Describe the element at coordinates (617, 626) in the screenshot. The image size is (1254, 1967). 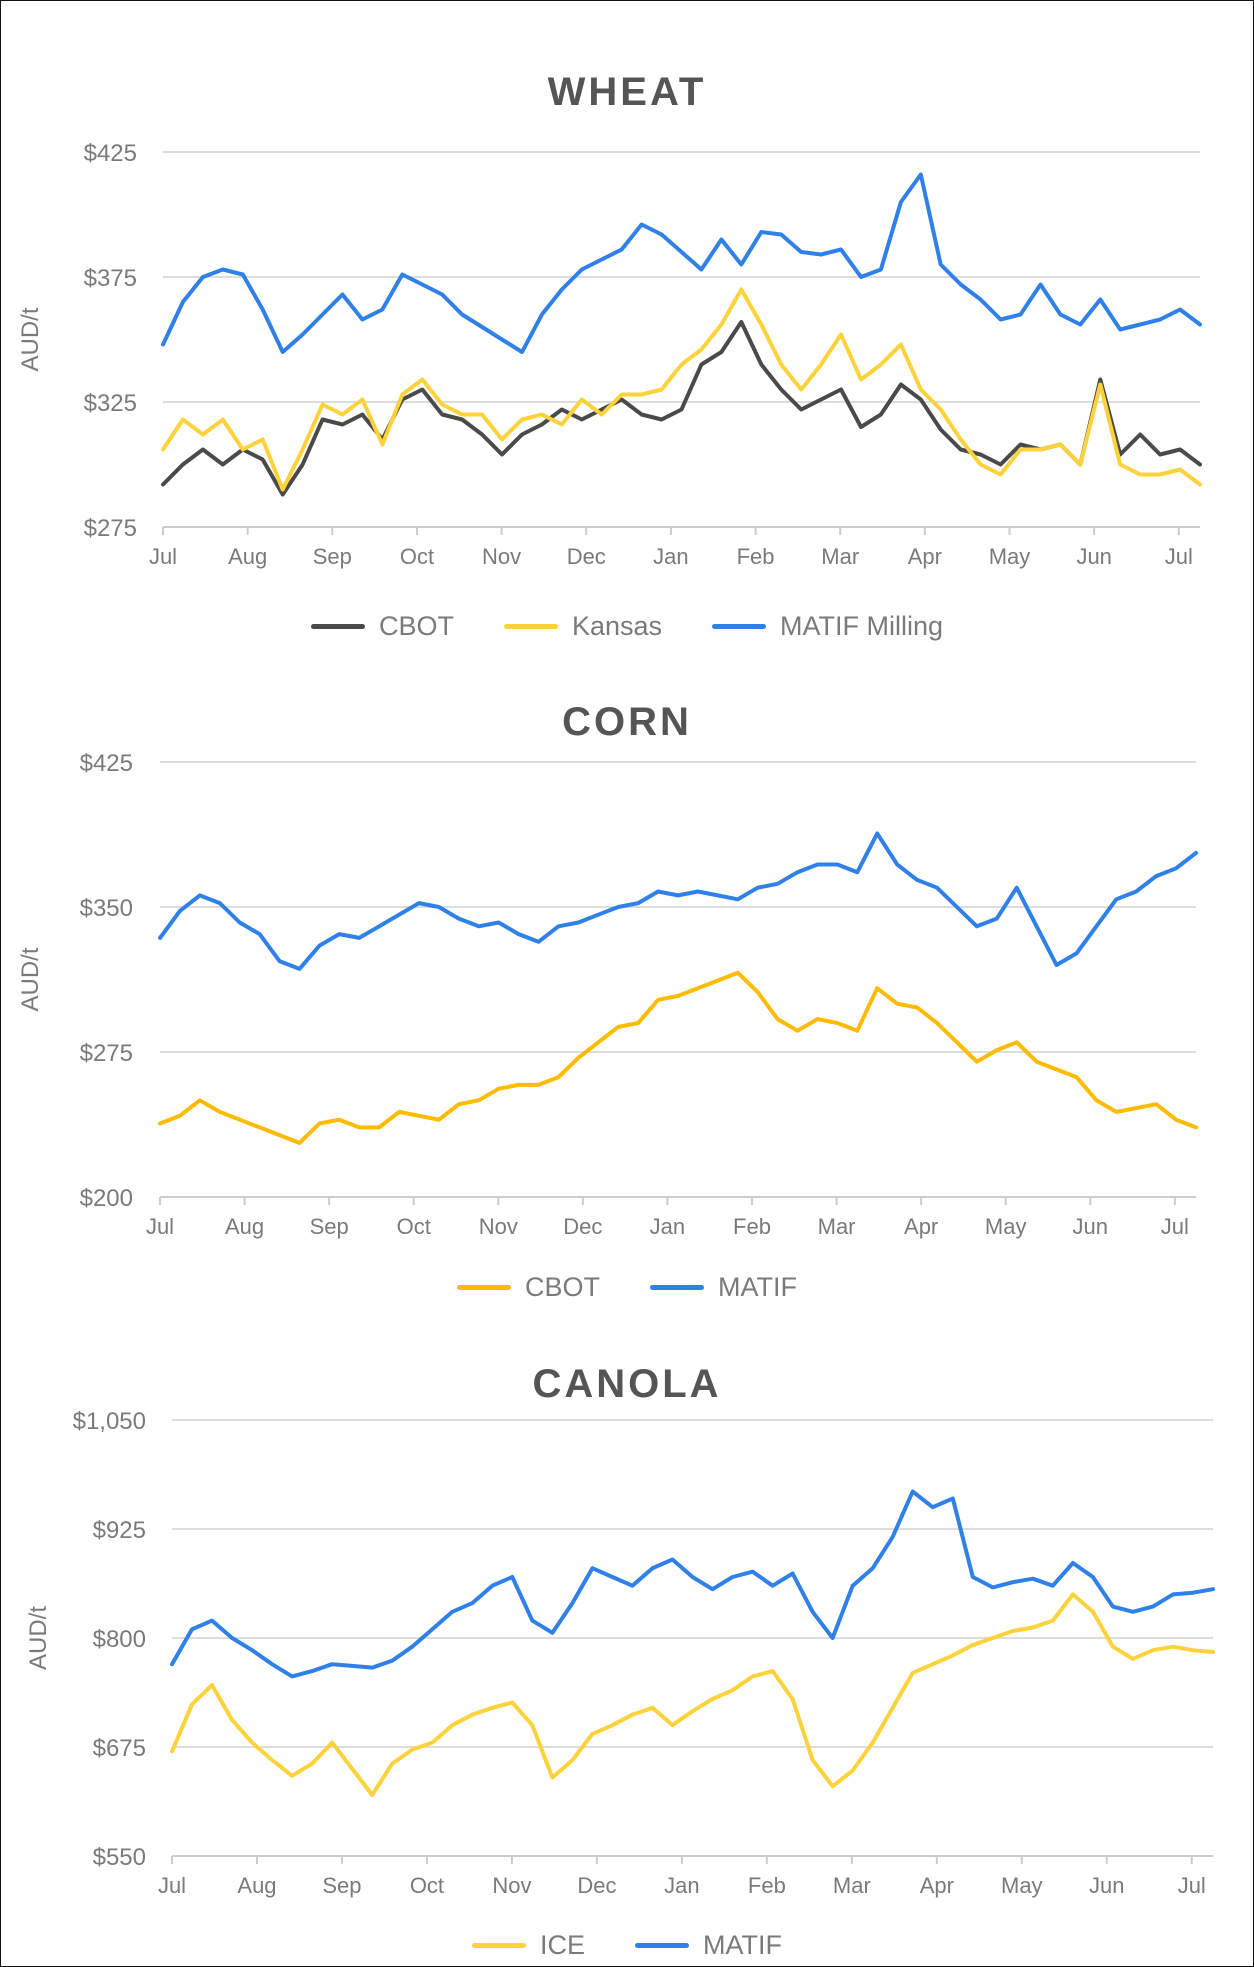
I see `legend-label: Kansas` at that location.